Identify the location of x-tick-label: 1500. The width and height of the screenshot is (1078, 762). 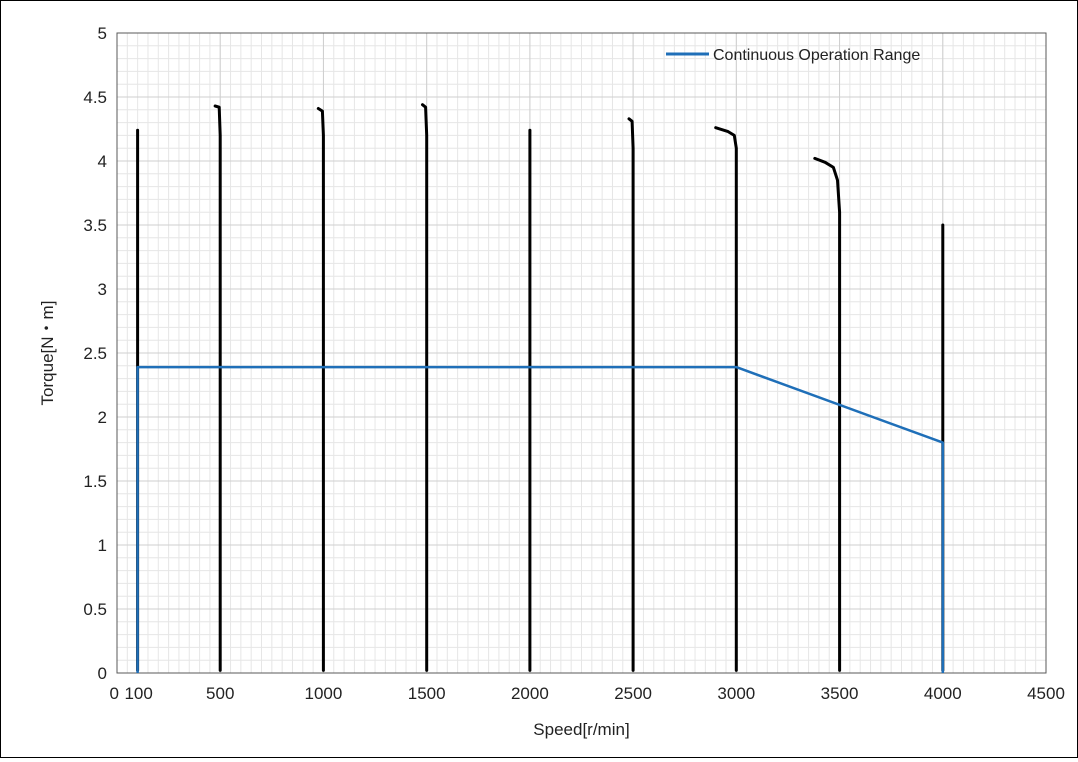
(427, 693).